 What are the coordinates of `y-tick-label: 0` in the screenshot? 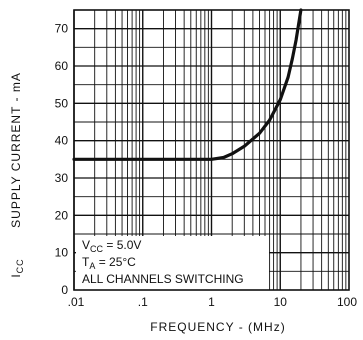 It's located at (64, 290).